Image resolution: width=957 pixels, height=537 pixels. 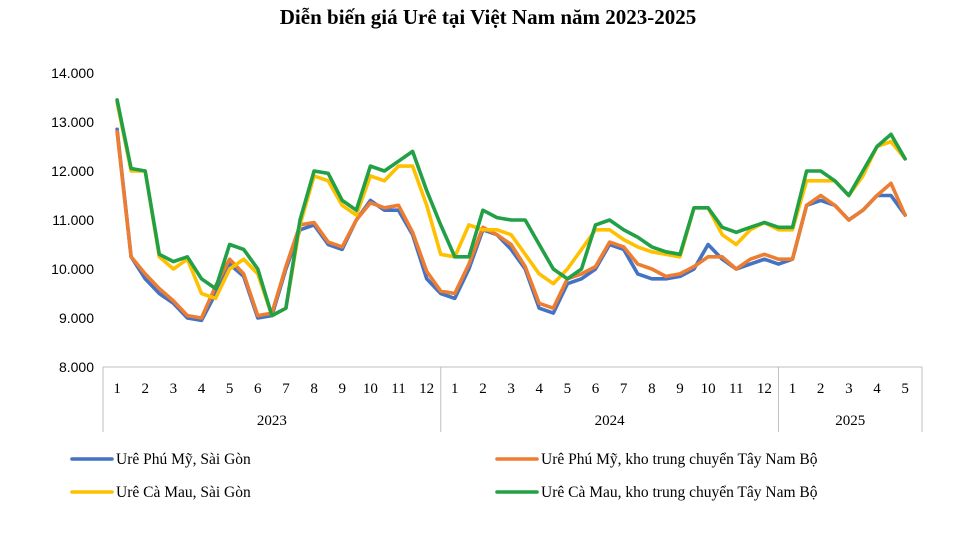 What do you see at coordinates (679, 459) in the screenshot?
I see `legend-label: Urê Phú Mỹ, kho trung chuyển Tây Nam Bộ` at bounding box center [679, 459].